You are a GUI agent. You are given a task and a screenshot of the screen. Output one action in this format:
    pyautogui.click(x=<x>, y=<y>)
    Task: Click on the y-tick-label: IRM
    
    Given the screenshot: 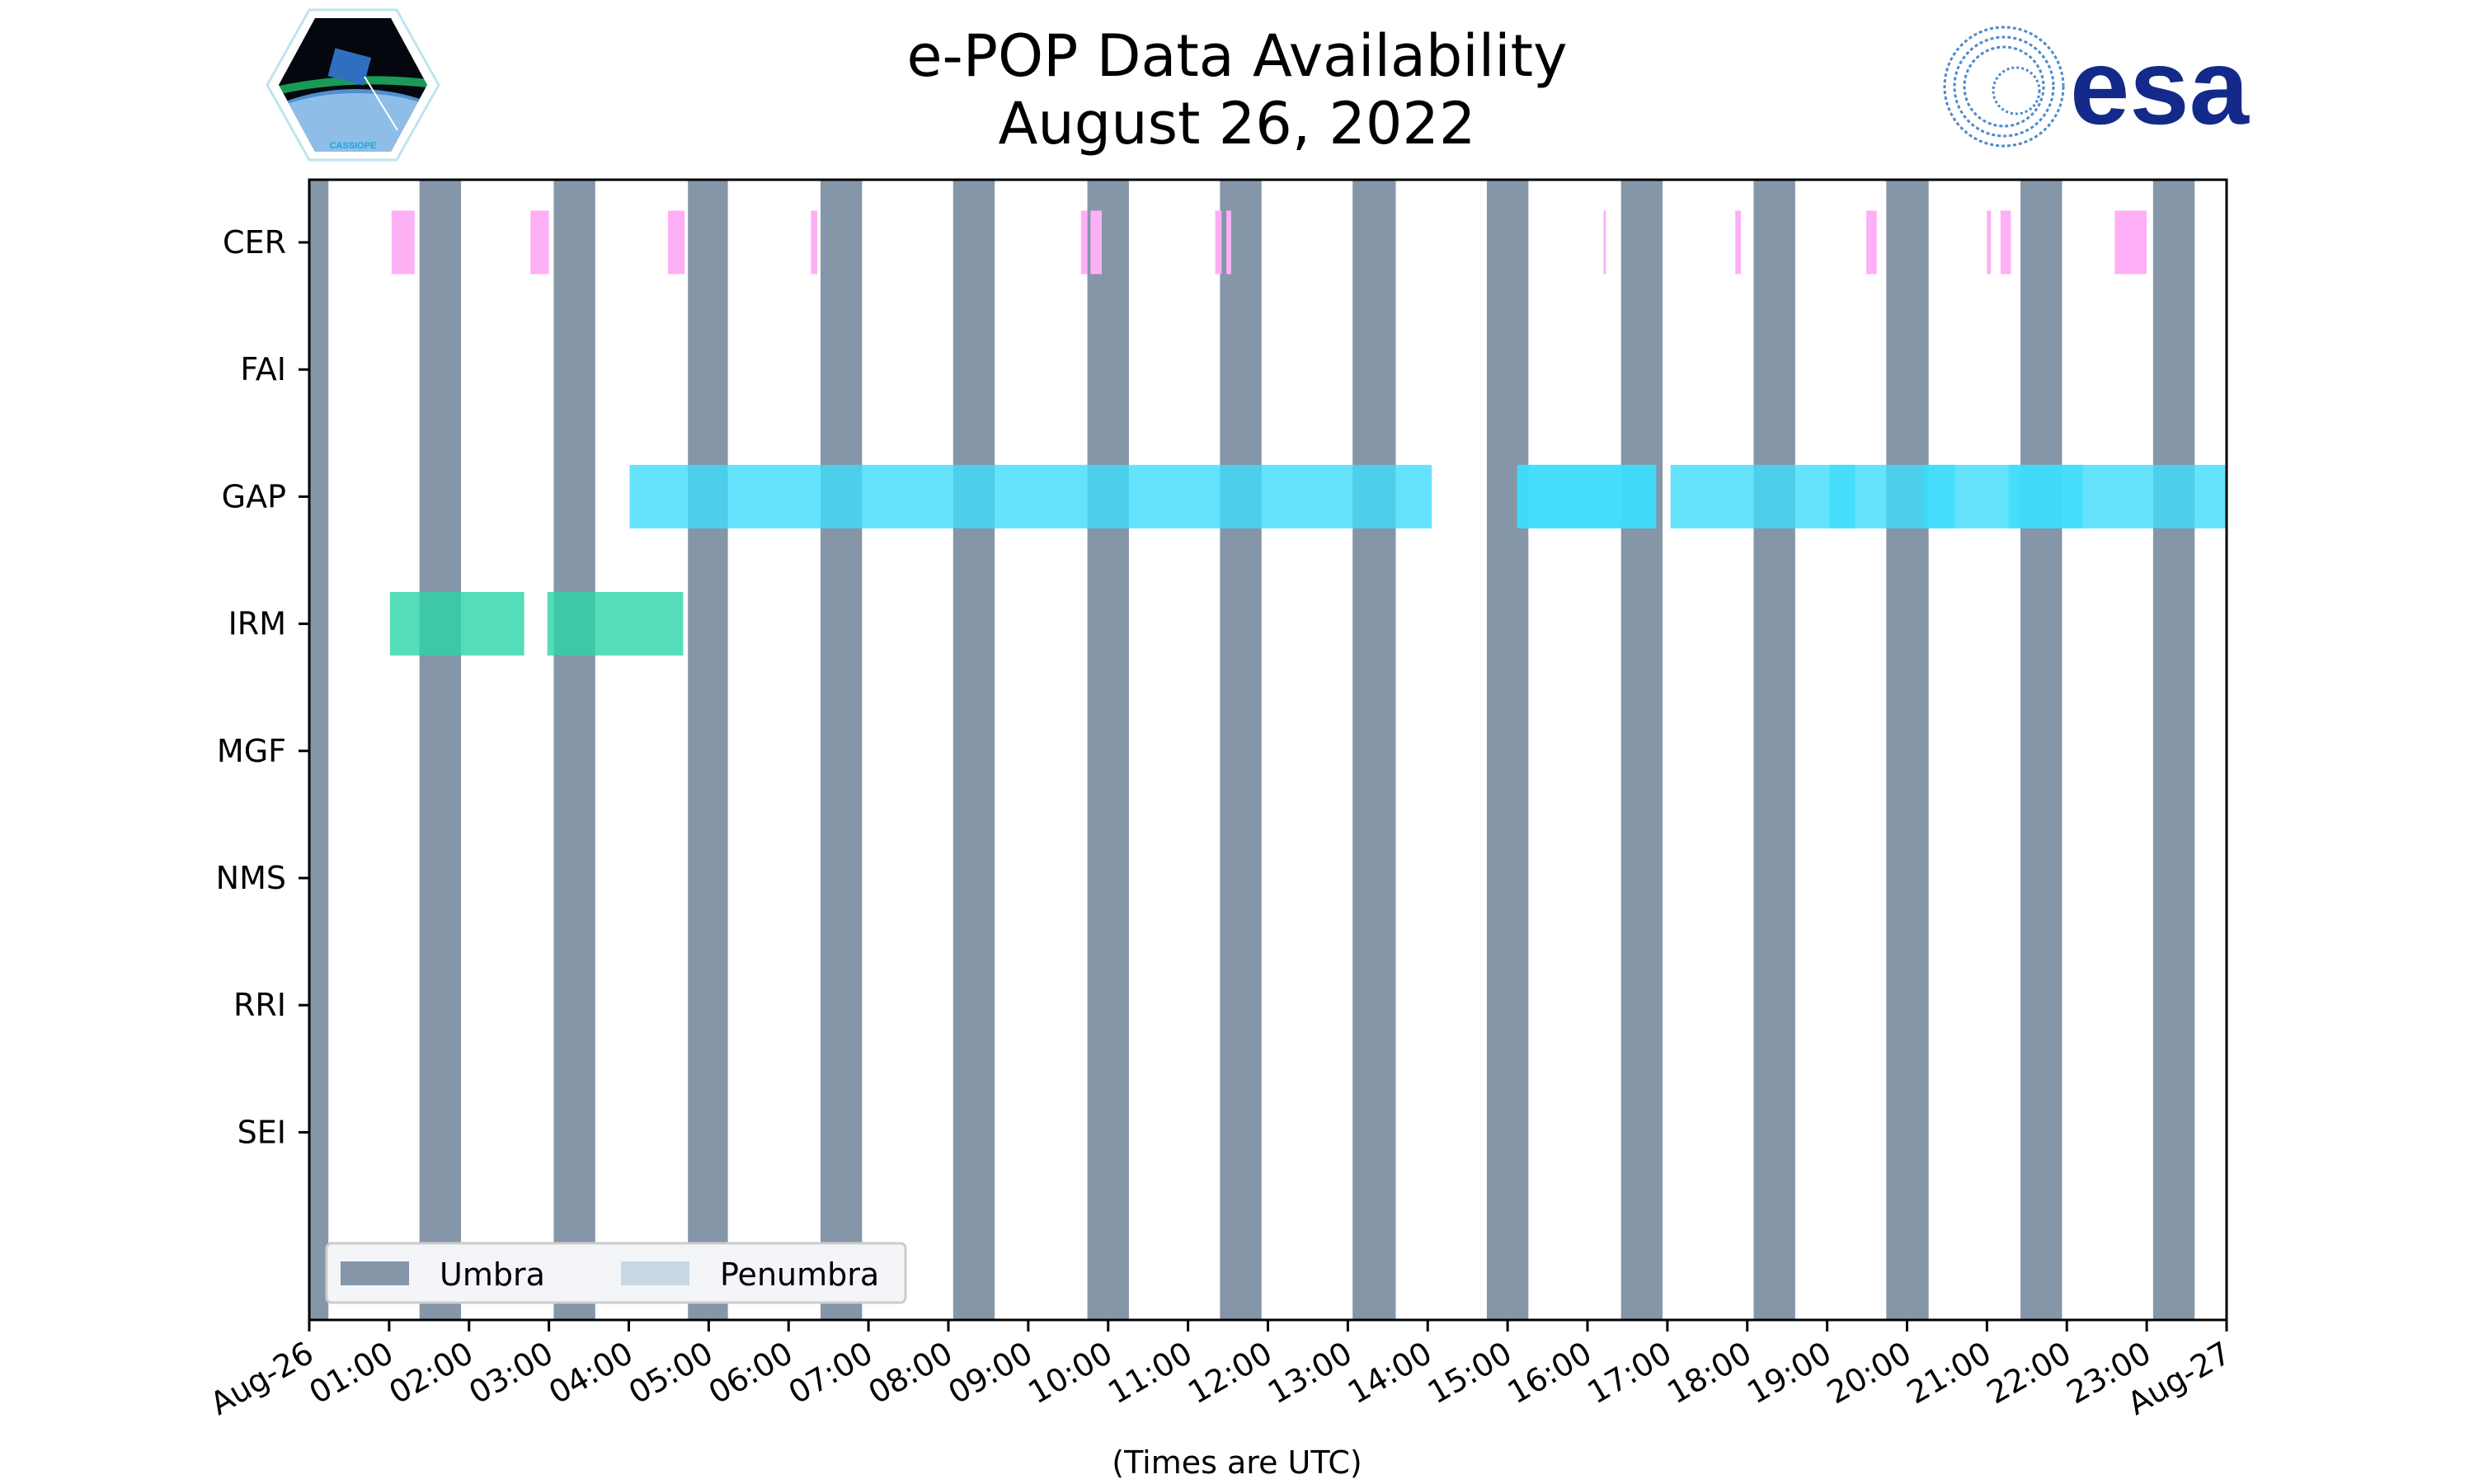 What is the action you would take?
    pyautogui.click(x=257, y=624)
    